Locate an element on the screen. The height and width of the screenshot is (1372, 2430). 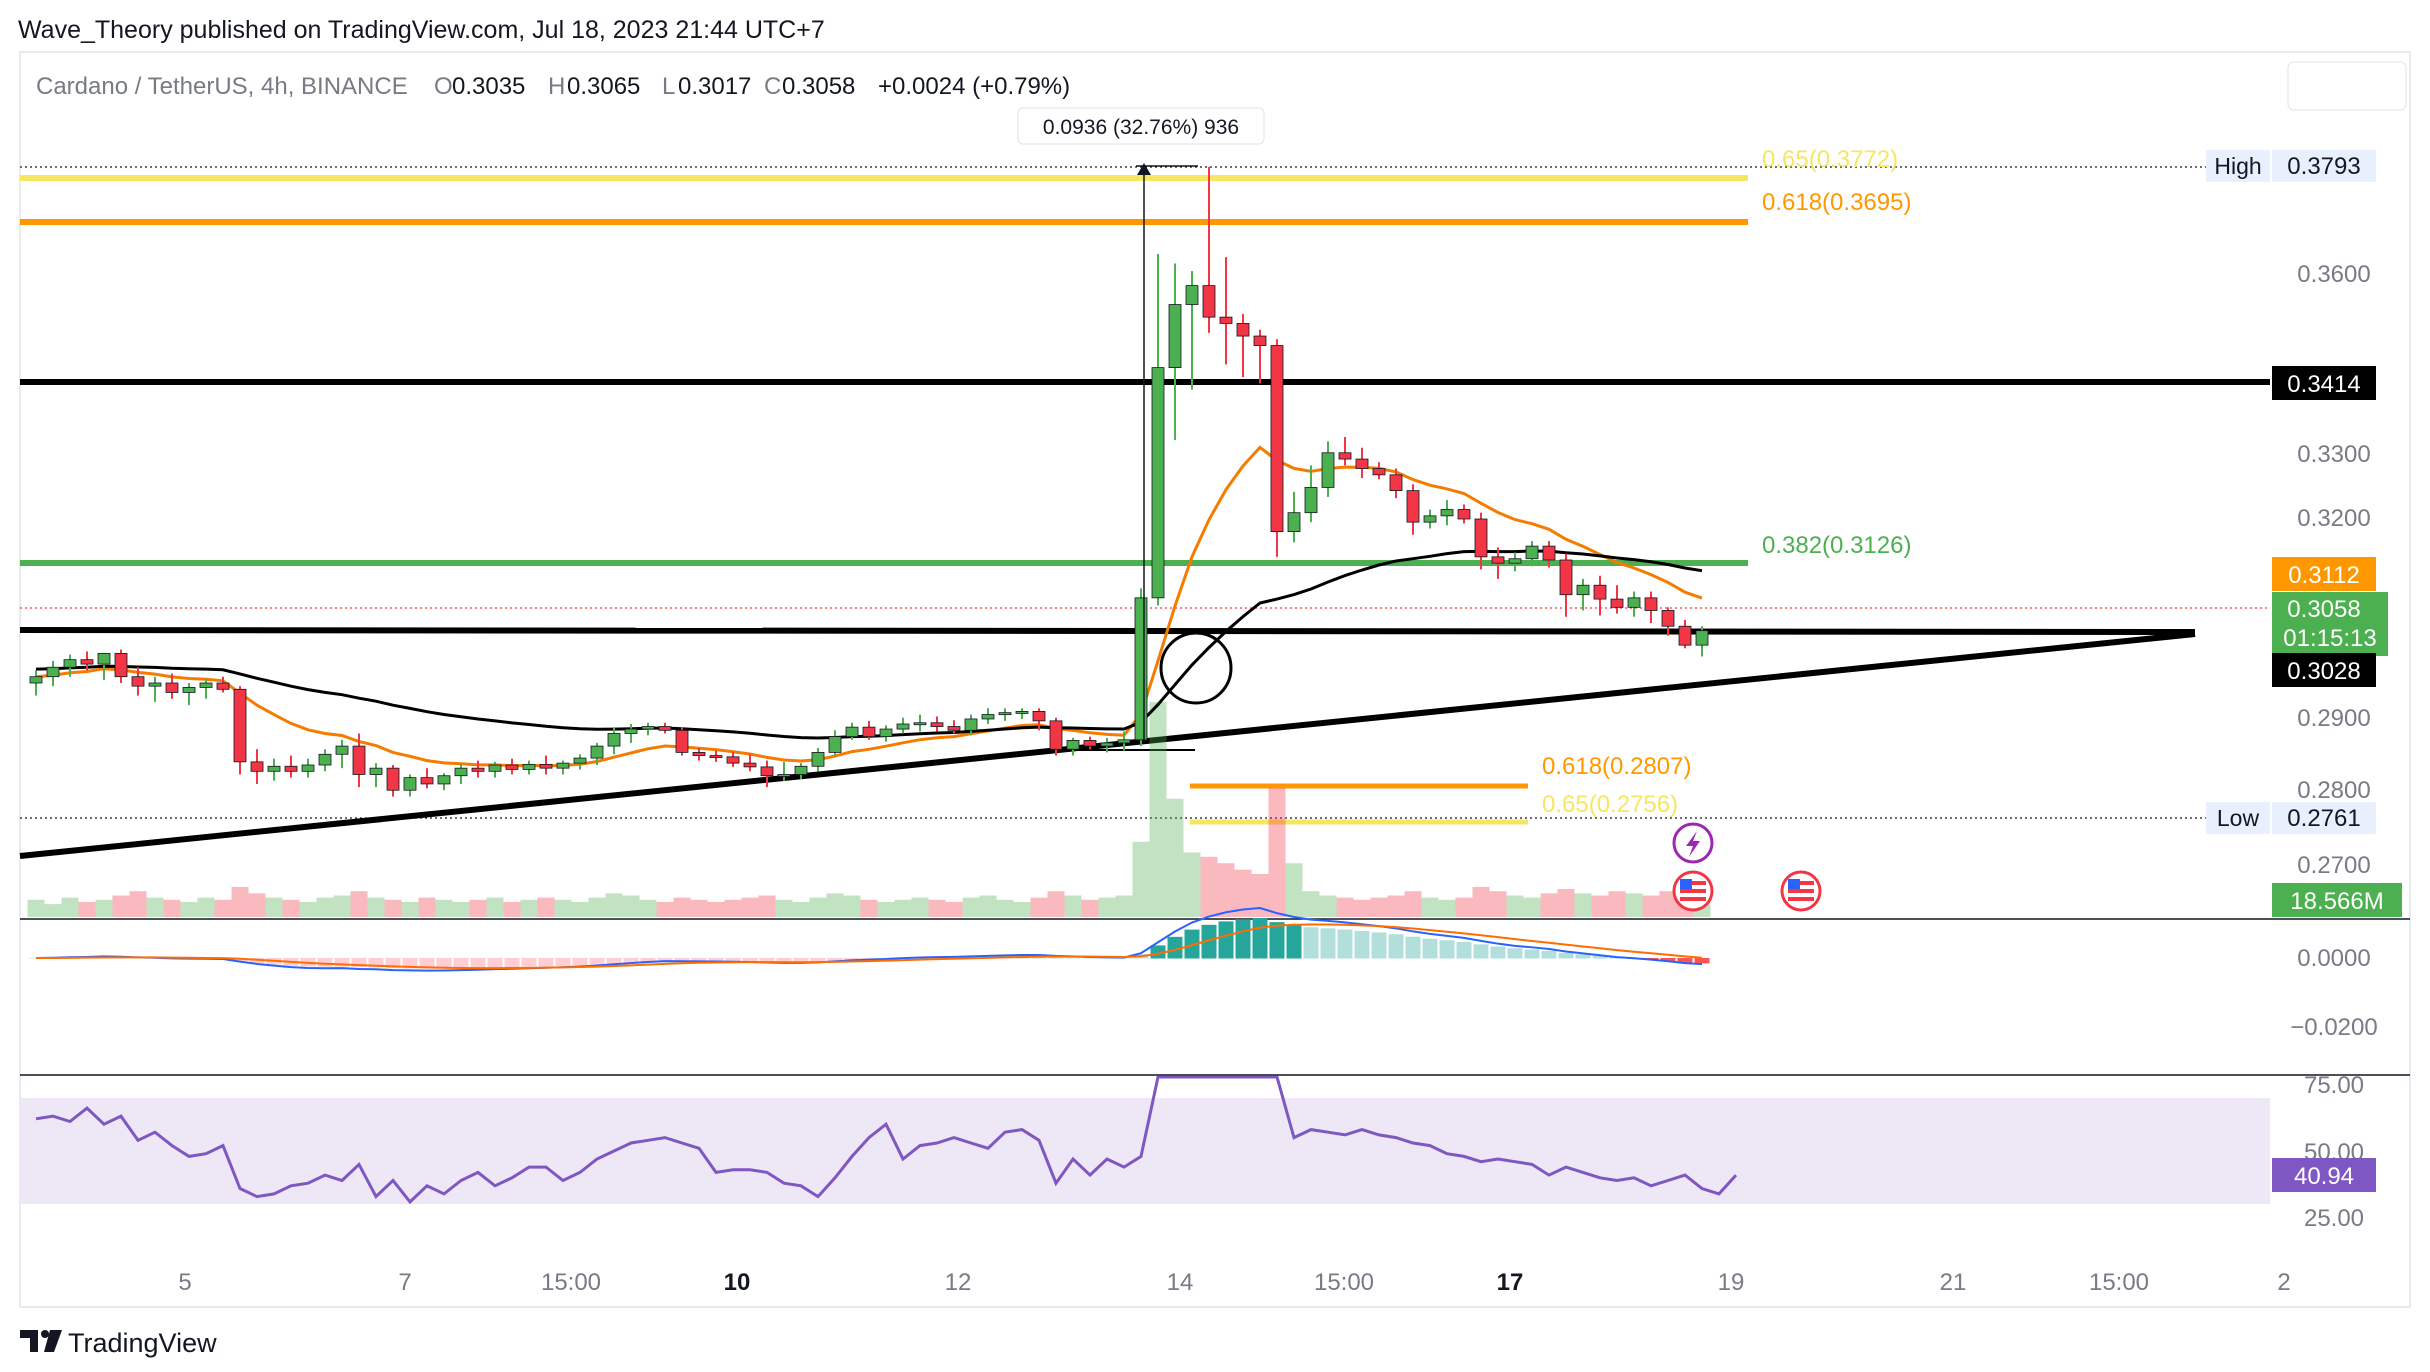
price-tick: 0.3200 is located at coordinates (2333, 518).